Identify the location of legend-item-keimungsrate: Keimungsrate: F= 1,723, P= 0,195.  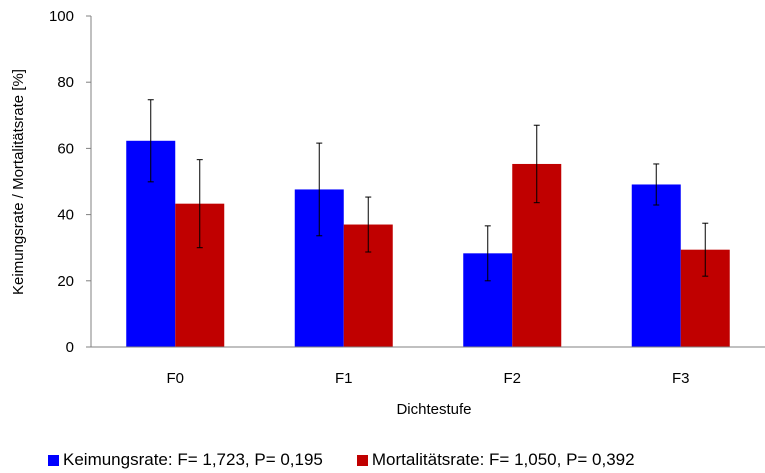
(185, 460).